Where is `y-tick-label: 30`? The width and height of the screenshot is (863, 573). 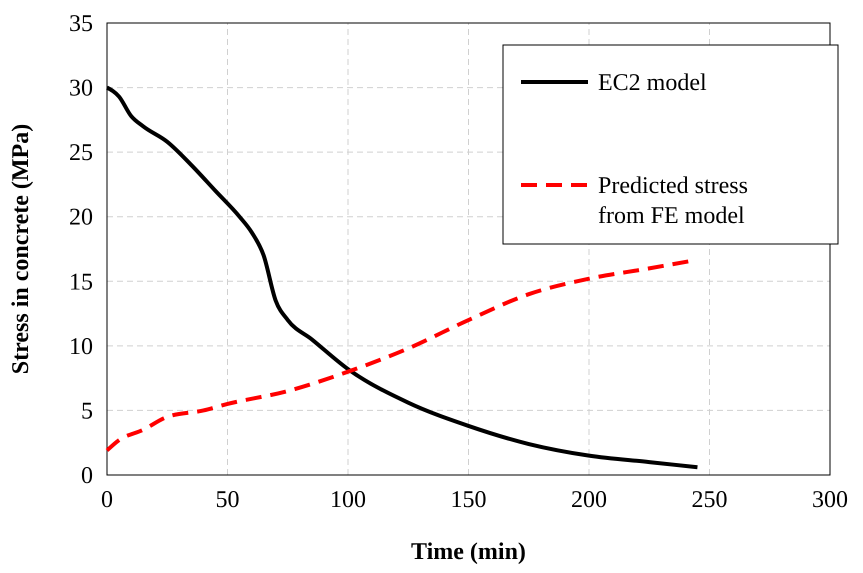
y-tick-label: 30 is located at coordinates (81, 89).